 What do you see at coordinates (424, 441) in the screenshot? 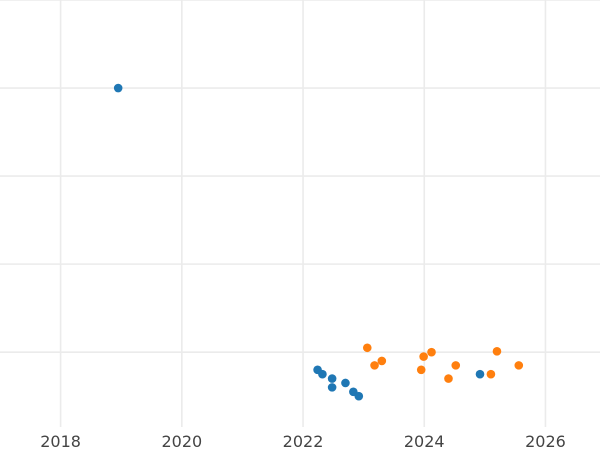
I see `x-tick-label-2024: 2024` at bounding box center [424, 441].